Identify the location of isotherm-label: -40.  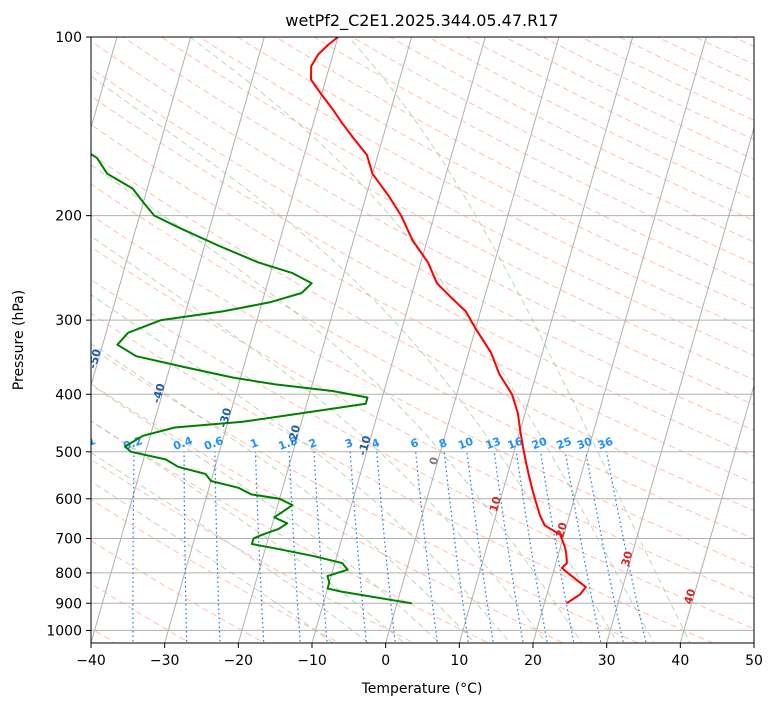
(159, 393).